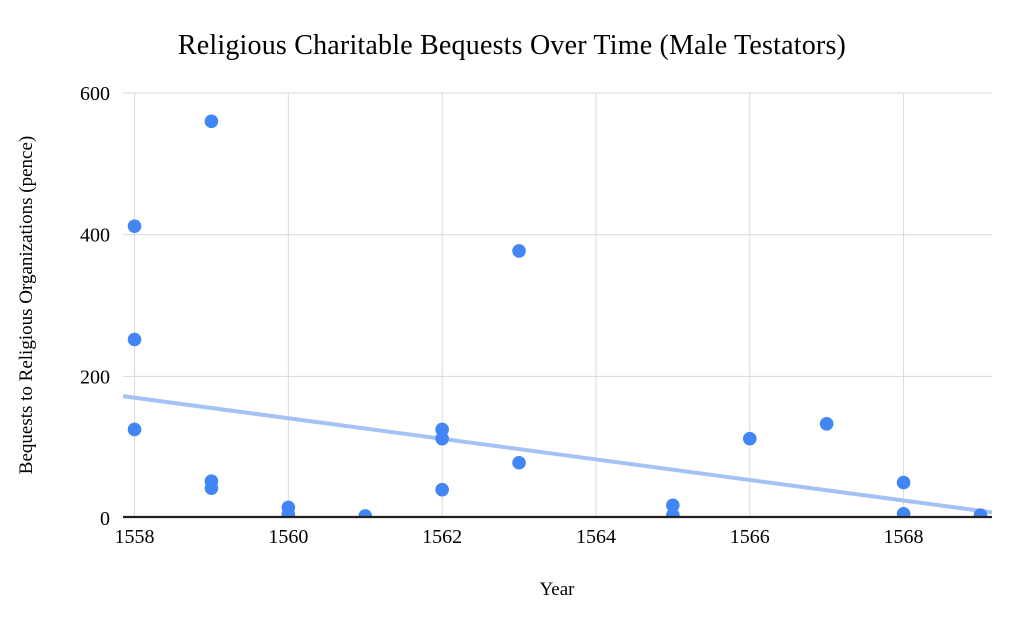 Image resolution: width=1024 pixels, height=633 pixels. Describe the element at coordinates (95, 236) in the screenshot. I see `y-tick-label: 400` at that location.